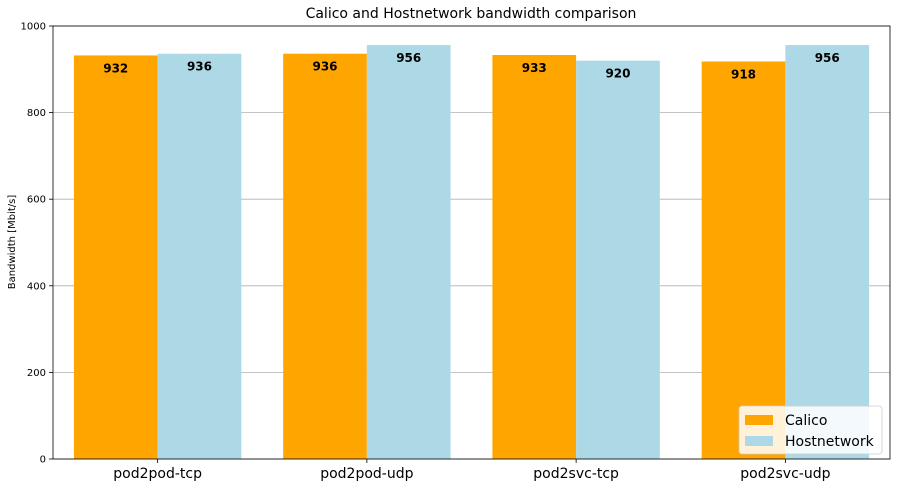  Describe the element at coordinates (33, 27) in the screenshot. I see `y-tick-label: 1000` at that location.